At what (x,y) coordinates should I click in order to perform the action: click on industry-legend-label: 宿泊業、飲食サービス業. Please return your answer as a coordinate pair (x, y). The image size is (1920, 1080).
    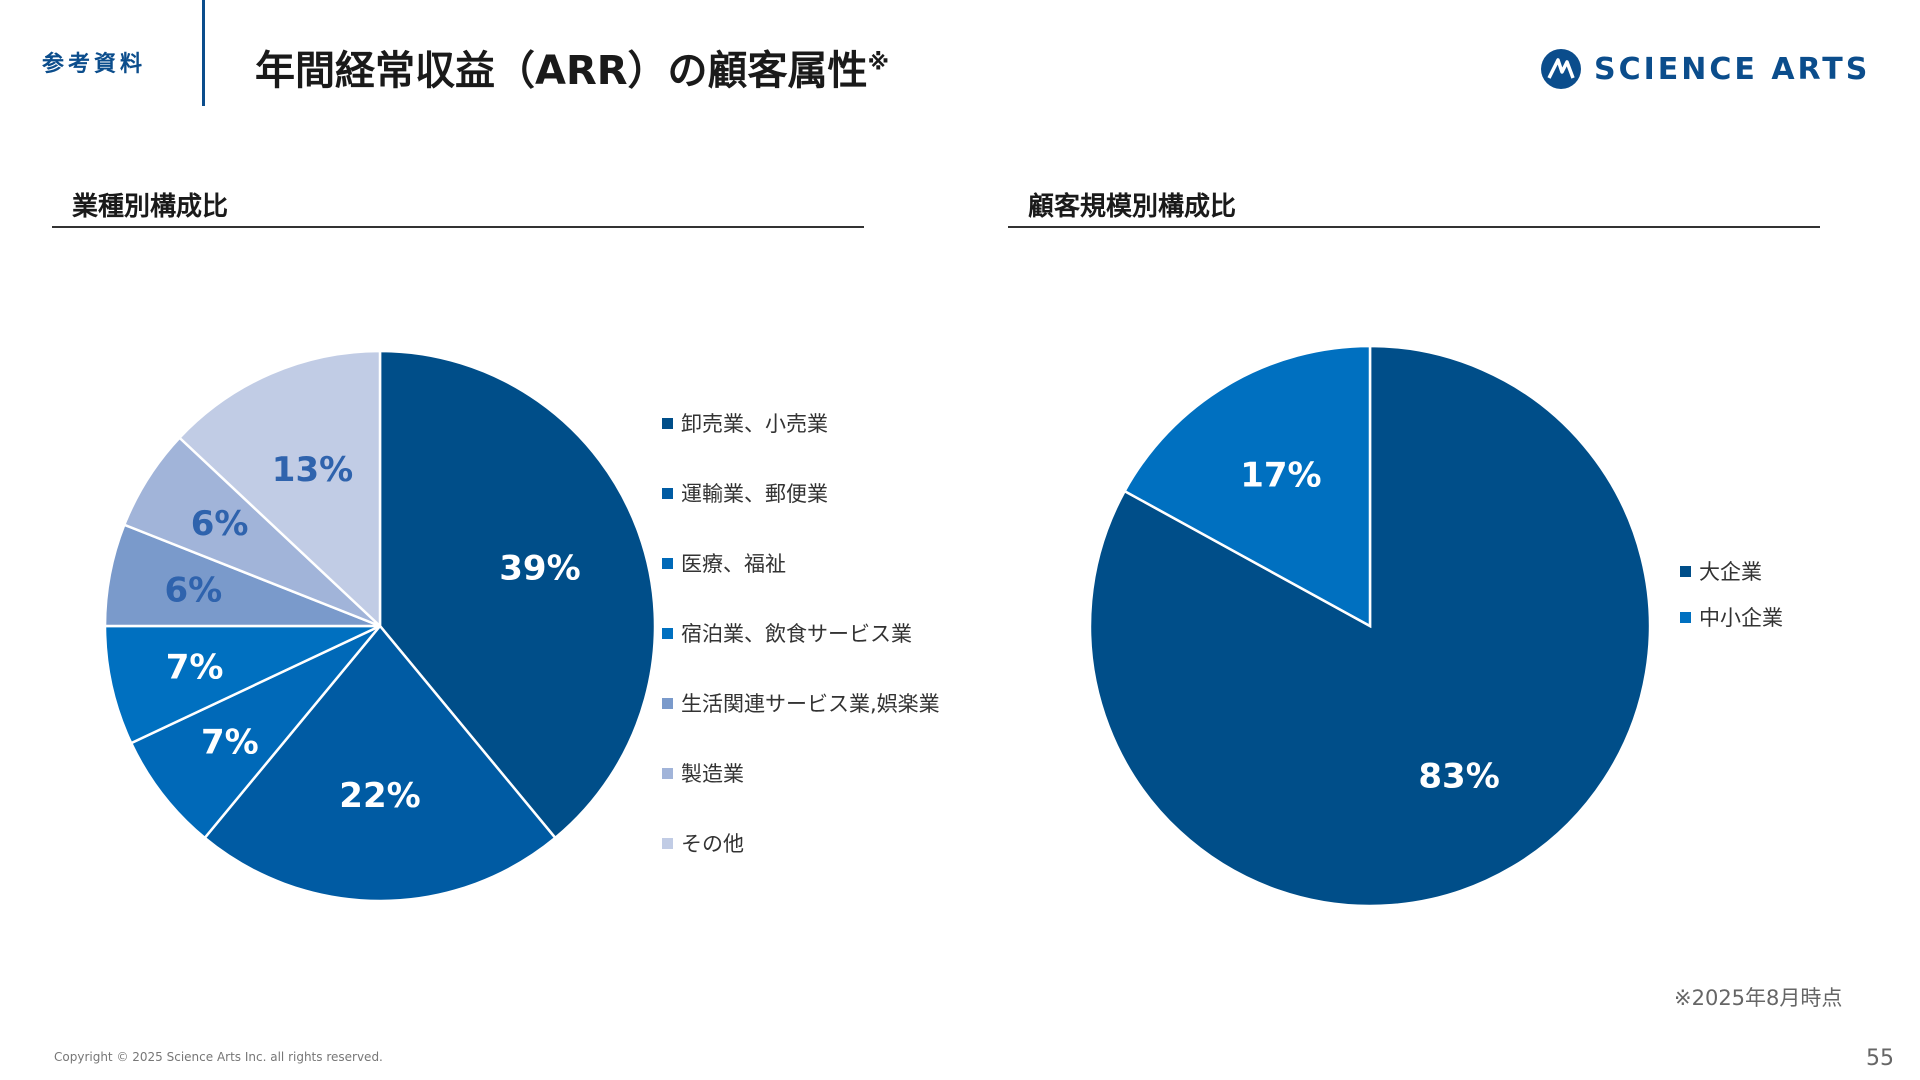
    Looking at the image, I should click on (796, 634).